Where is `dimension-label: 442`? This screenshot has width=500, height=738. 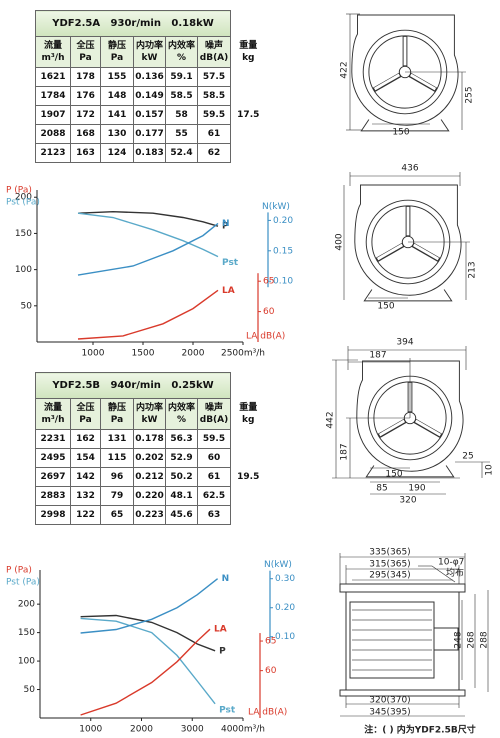 dimension-label: 442 is located at coordinates (331, 419).